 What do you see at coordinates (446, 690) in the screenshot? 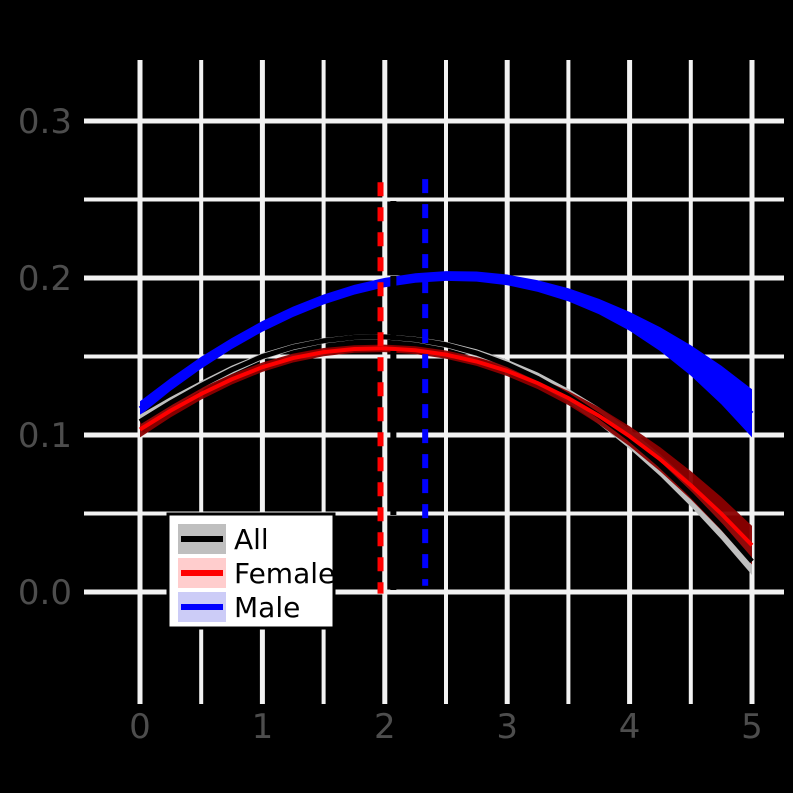
I see `x-axis-ticks` at bounding box center [446, 690].